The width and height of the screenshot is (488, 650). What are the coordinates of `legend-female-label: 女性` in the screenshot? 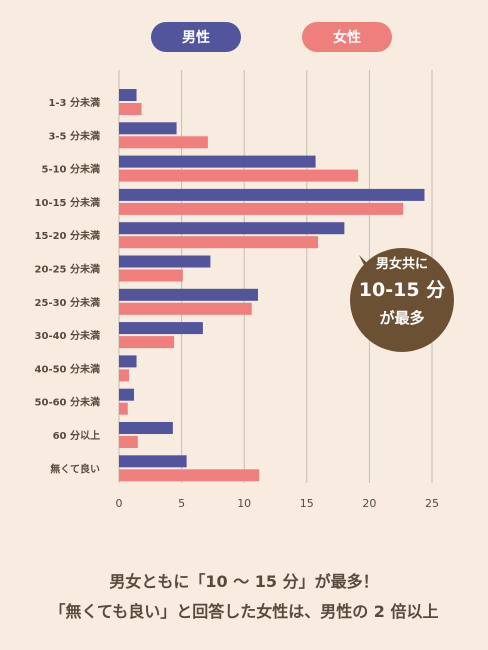 It's located at (347, 38).